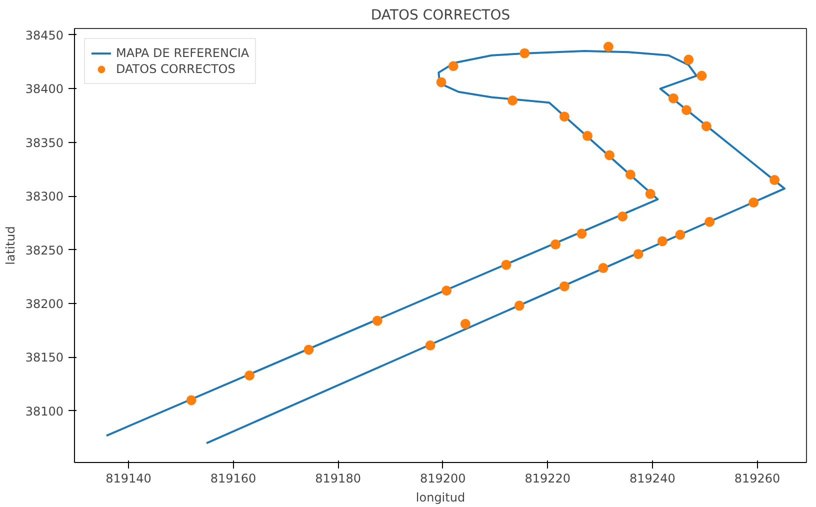  What do you see at coordinates (44, 197) in the screenshot?
I see `y-tick-label: 38300` at bounding box center [44, 197].